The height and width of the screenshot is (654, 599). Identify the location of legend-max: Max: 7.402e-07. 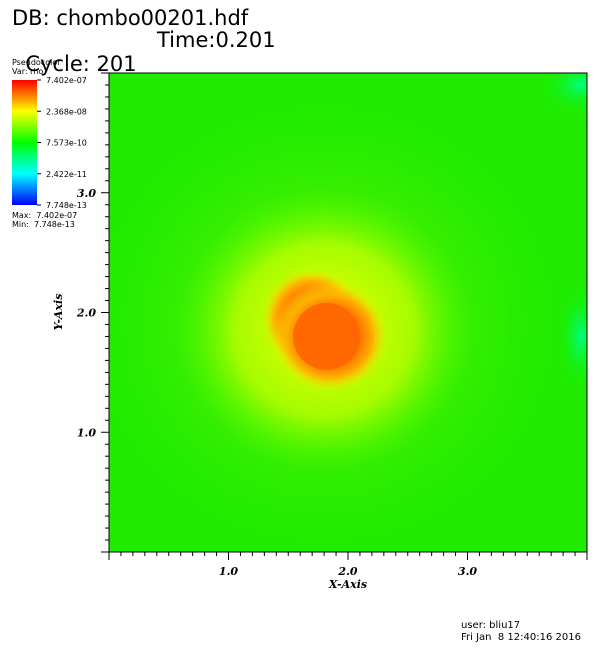
(45, 215).